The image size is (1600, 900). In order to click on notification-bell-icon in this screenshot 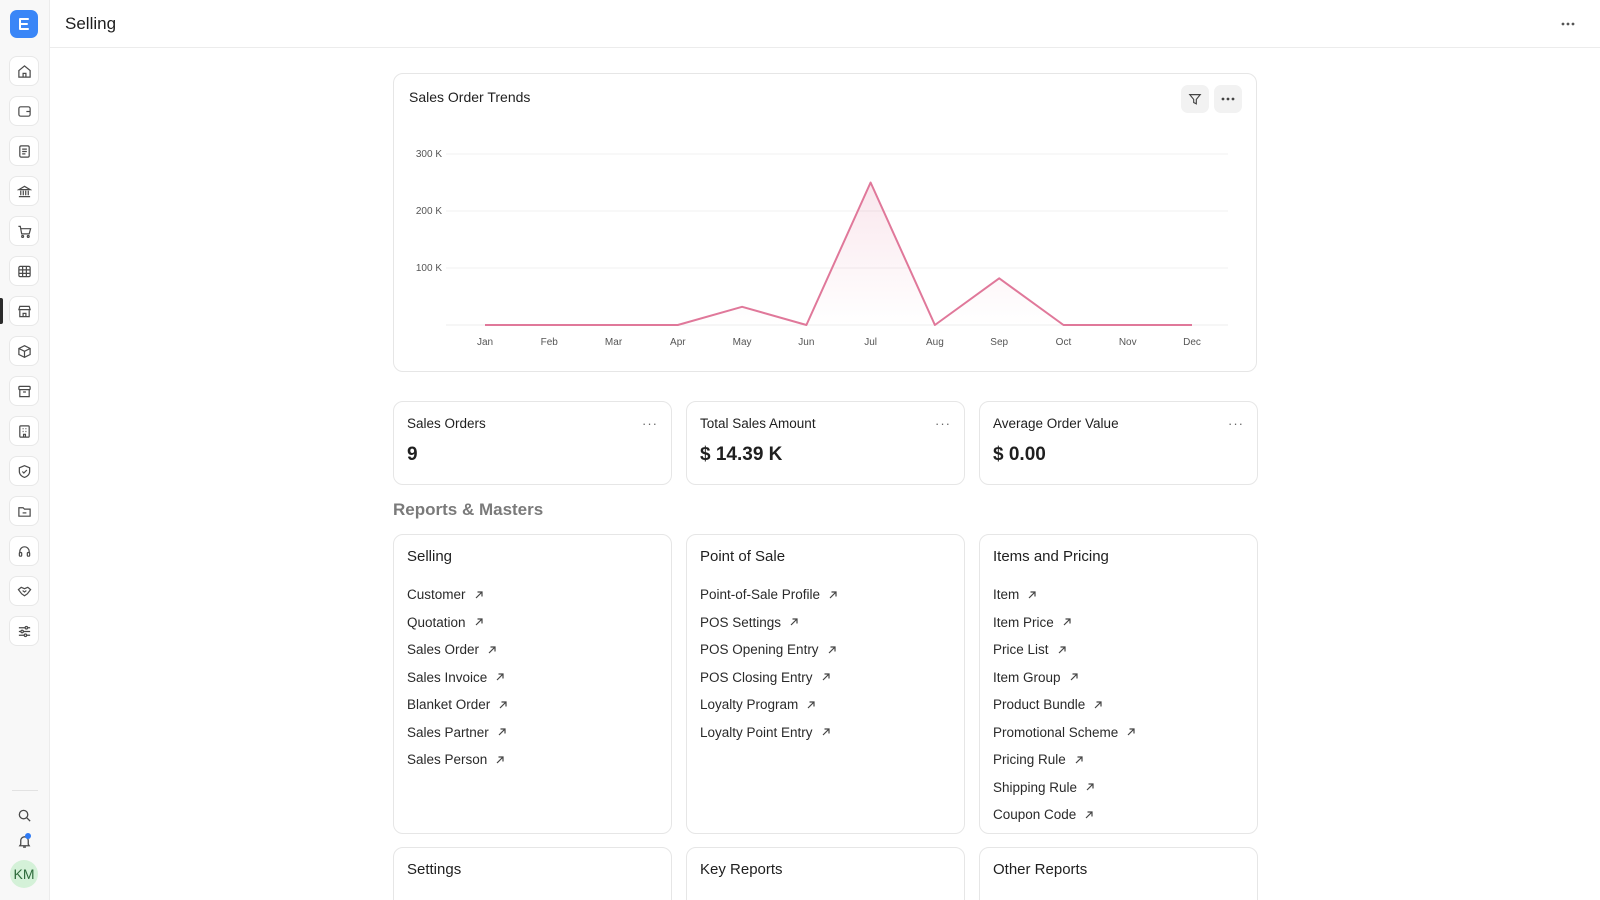, I will do `click(24, 841)`.